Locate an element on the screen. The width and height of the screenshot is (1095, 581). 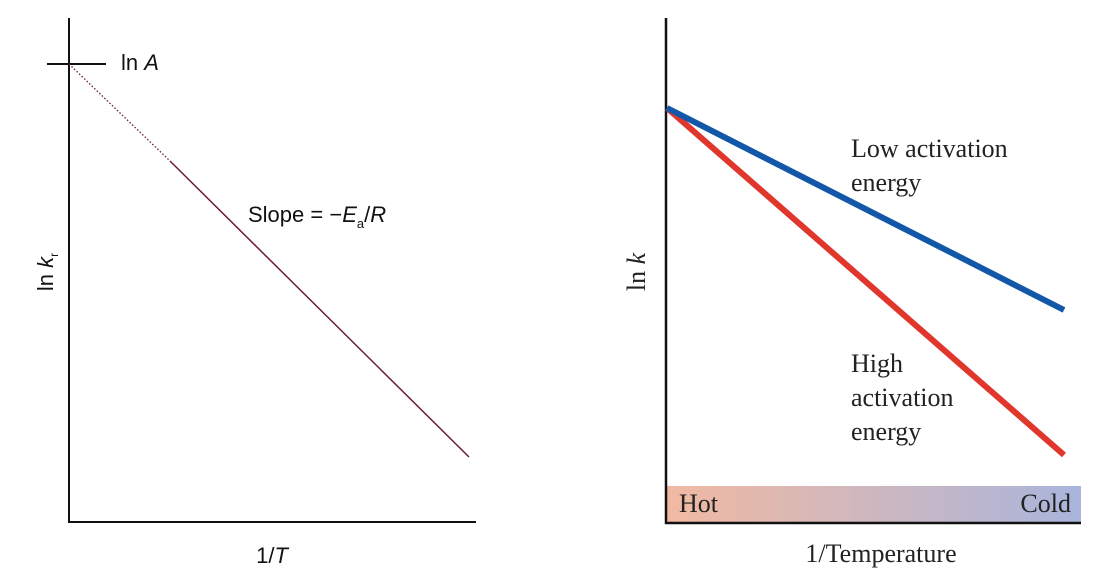
text: Low activation is located at coordinates (929, 148).